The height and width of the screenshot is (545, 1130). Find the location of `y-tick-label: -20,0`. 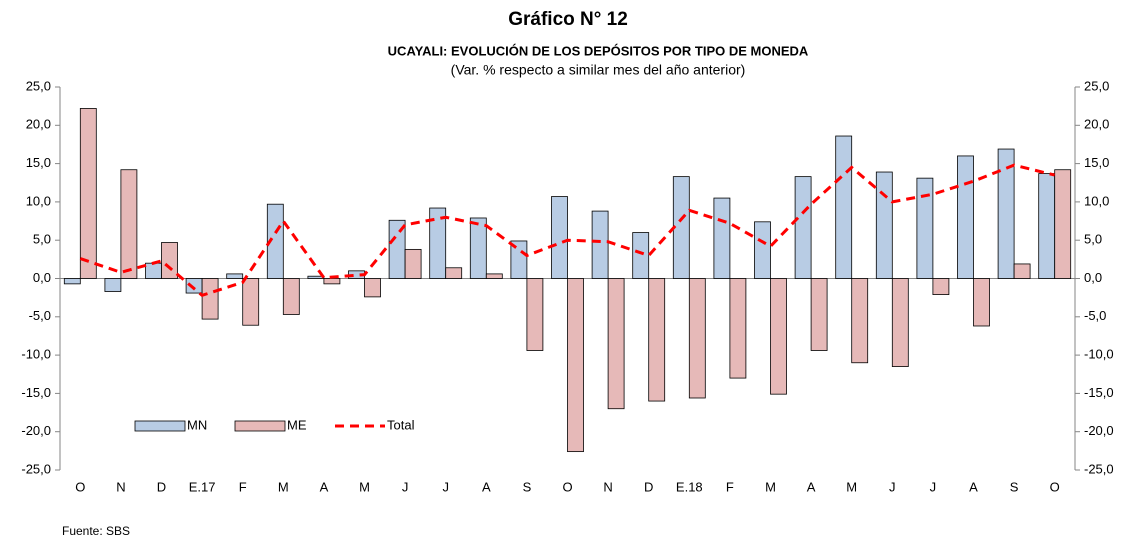

y-tick-label: -20,0 is located at coordinates (36, 430).